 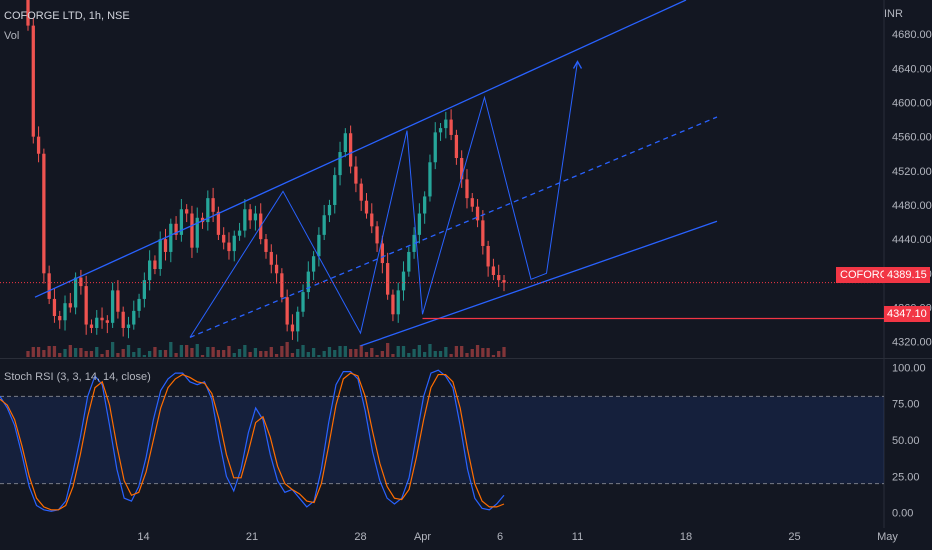 What do you see at coordinates (912, 240) in the screenshot?
I see `price-tick-label: 4440.00` at bounding box center [912, 240].